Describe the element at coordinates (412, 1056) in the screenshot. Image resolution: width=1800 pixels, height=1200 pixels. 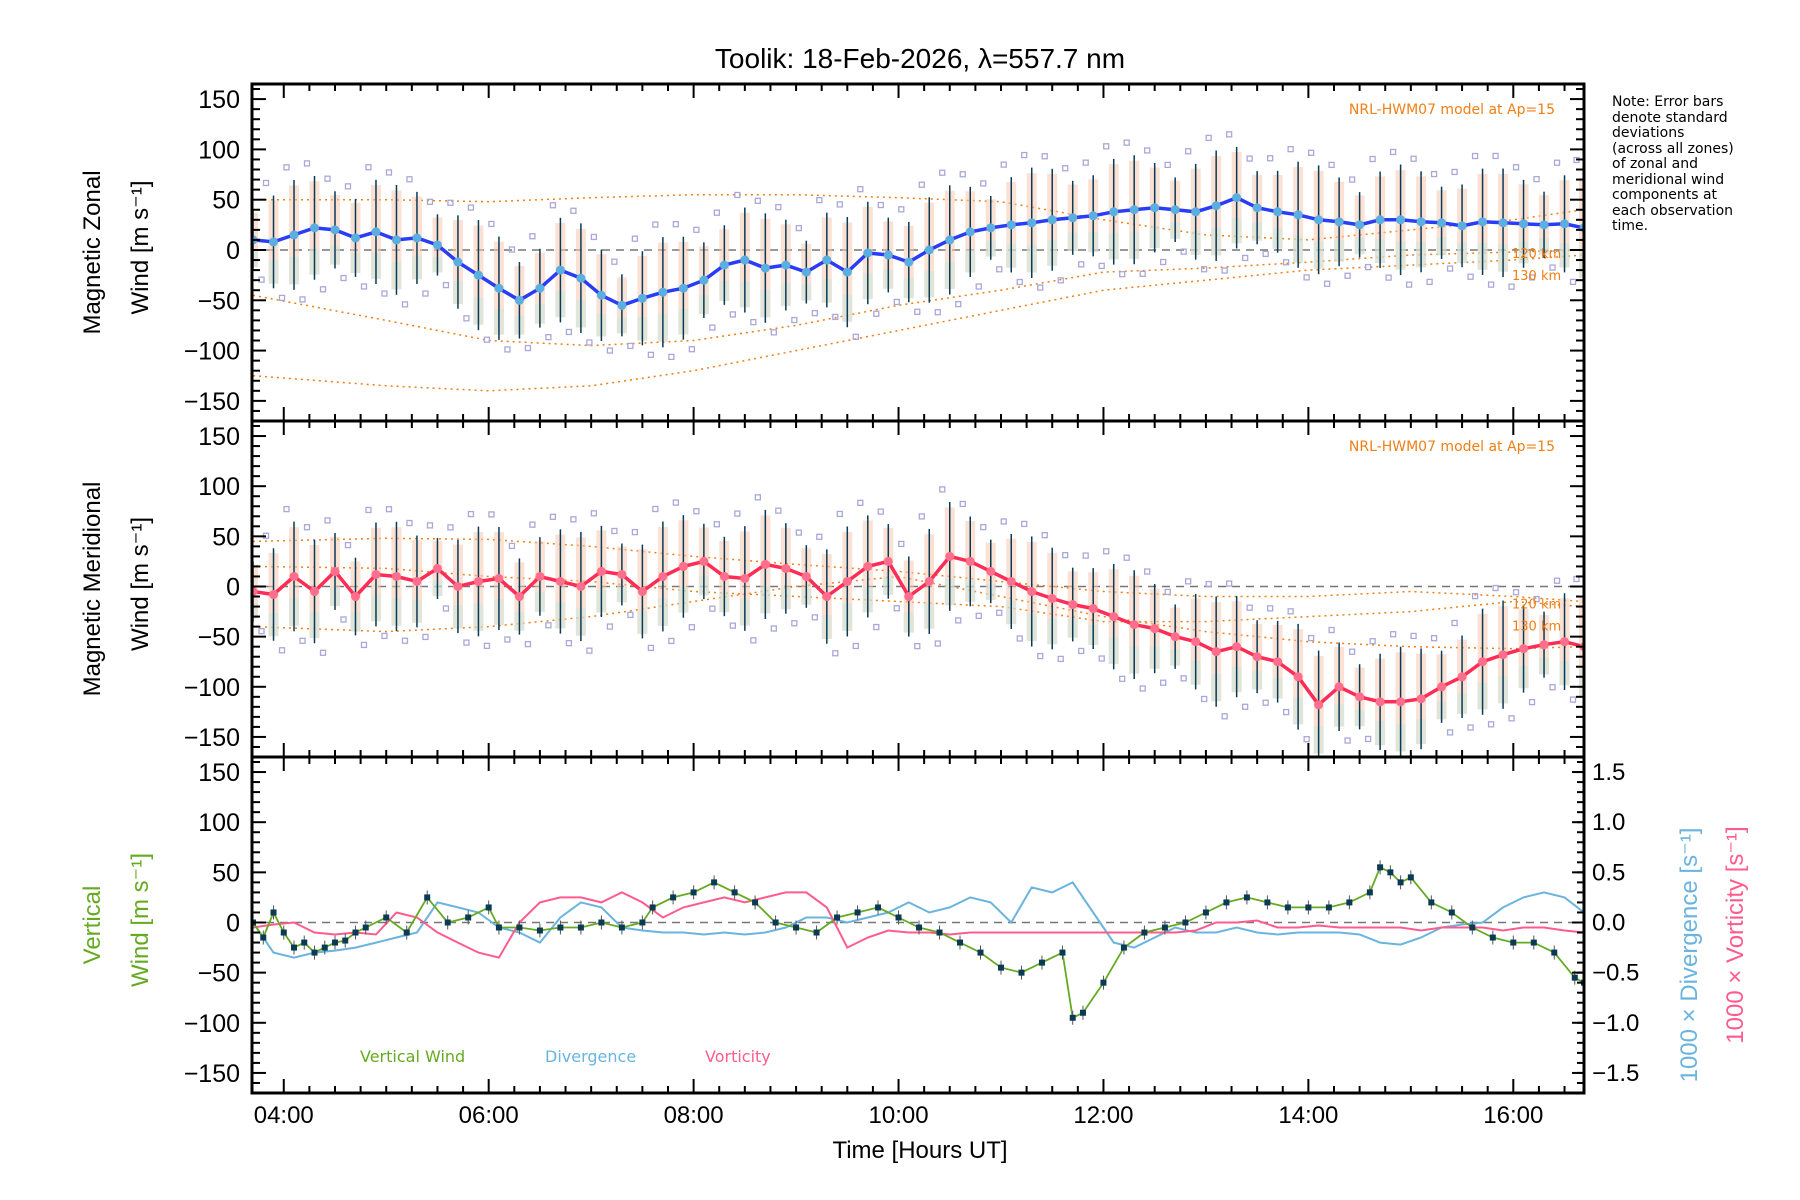
I see `legend-vertical-wind: Vertical Wind` at that location.